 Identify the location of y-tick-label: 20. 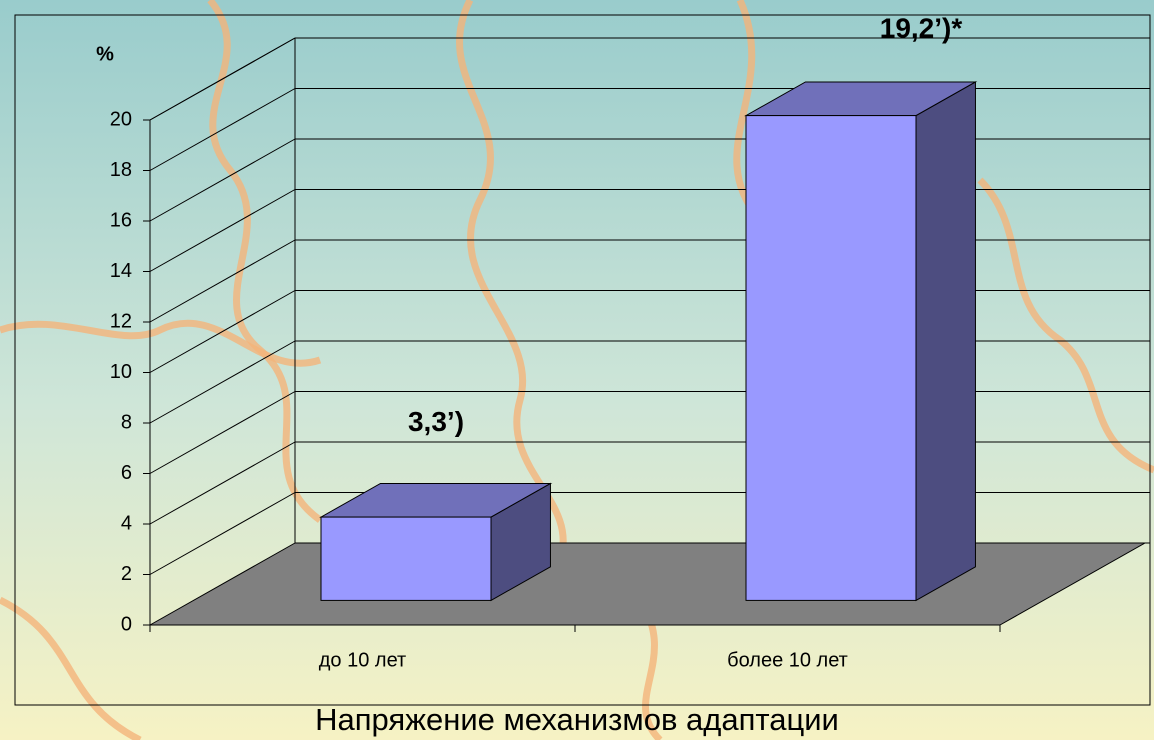
(121, 119).